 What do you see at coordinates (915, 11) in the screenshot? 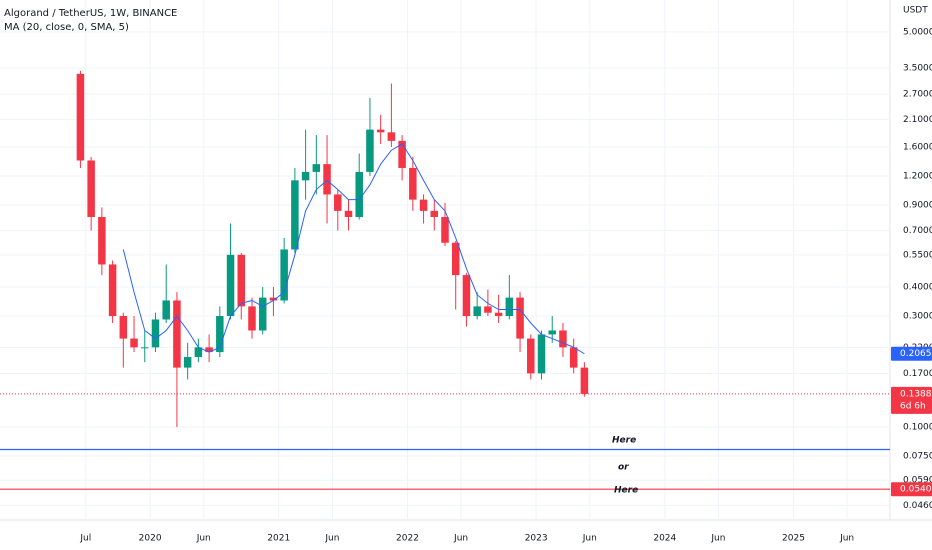
I see `unit-label: USDT` at bounding box center [915, 11].